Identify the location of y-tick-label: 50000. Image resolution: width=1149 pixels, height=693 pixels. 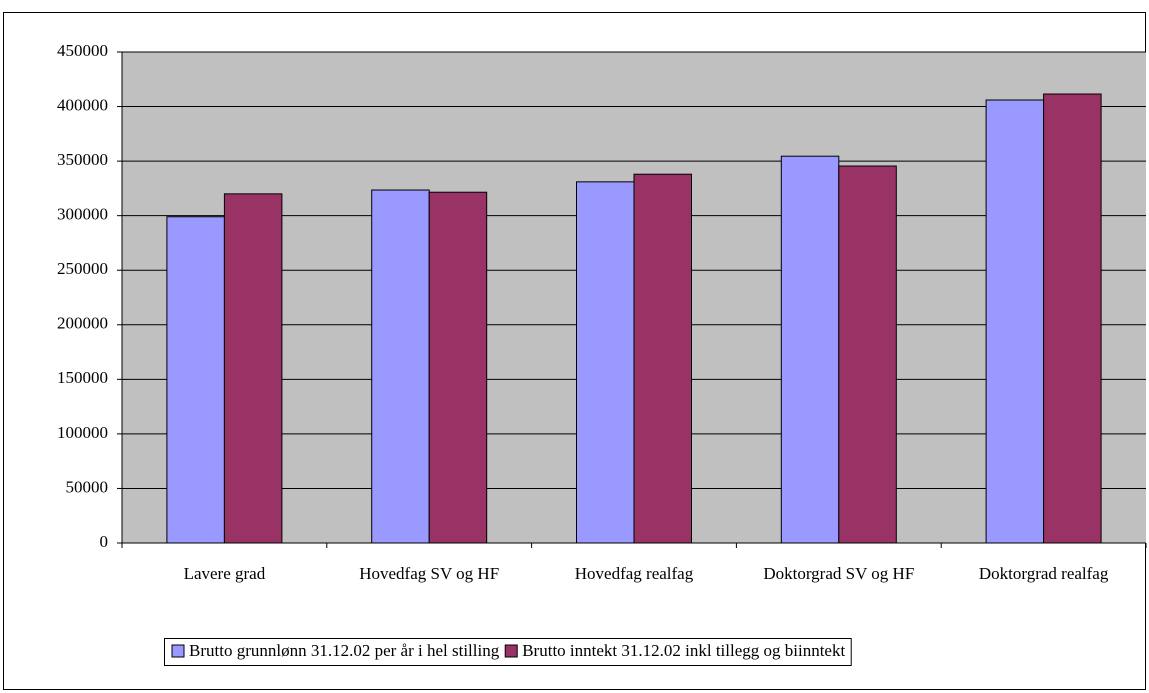
(87, 486).